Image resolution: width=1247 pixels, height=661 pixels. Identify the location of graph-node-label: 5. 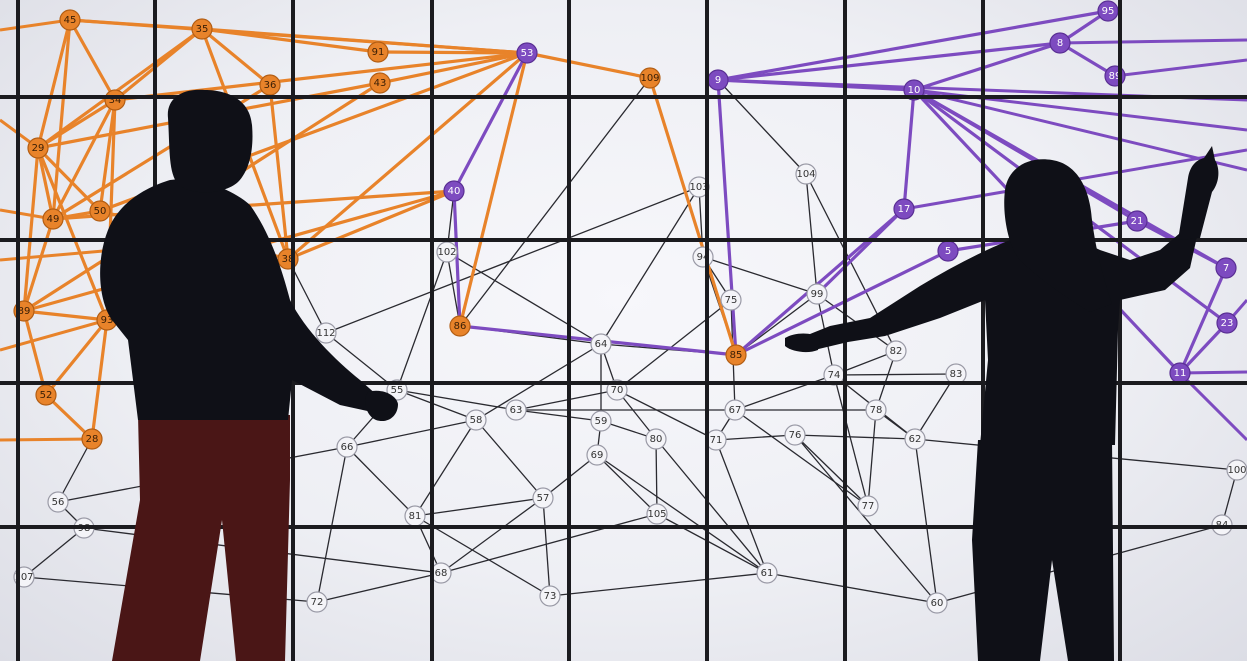
(948, 251).